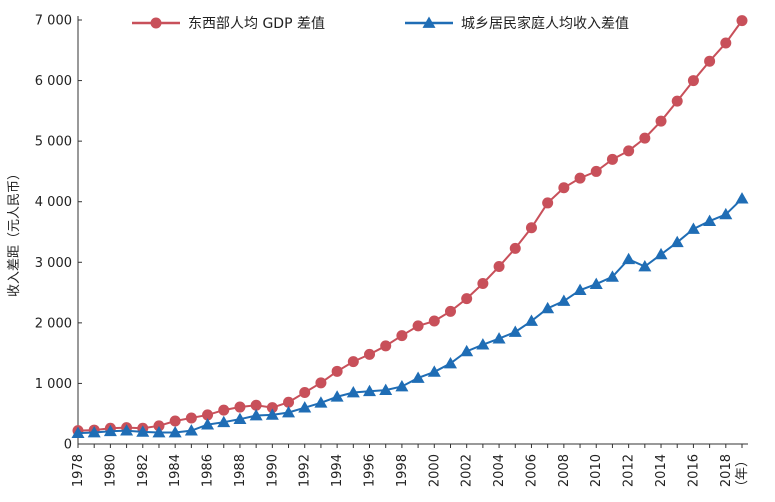 The image size is (775, 502). Describe the element at coordinates (53, 202) in the screenshot. I see `y-tick-label: 4 000` at that location.